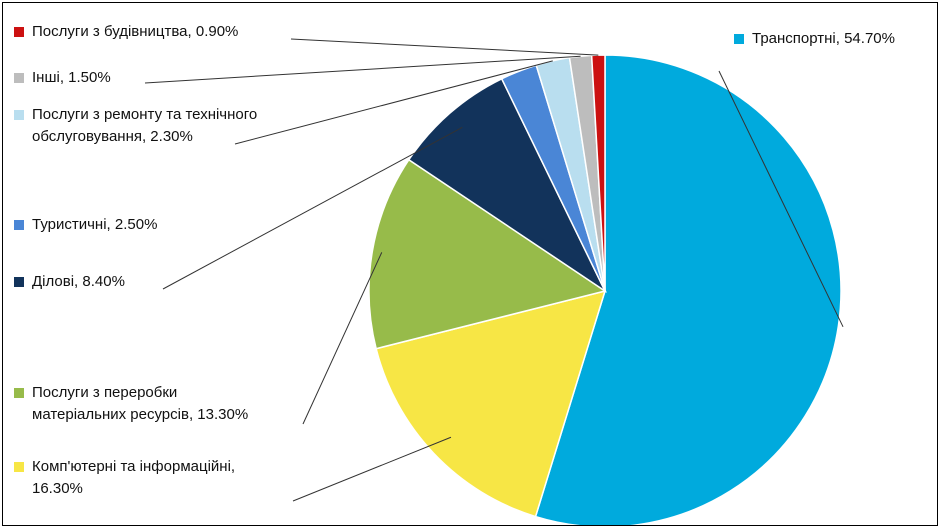 The width and height of the screenshot is (942, 532). I want to click on legend-swatch-business, so click(19, 282).